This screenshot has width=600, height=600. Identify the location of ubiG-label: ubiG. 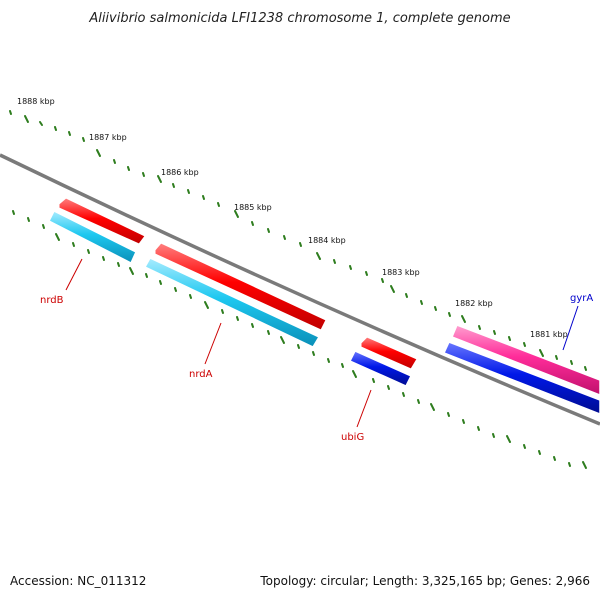
(352, 437).